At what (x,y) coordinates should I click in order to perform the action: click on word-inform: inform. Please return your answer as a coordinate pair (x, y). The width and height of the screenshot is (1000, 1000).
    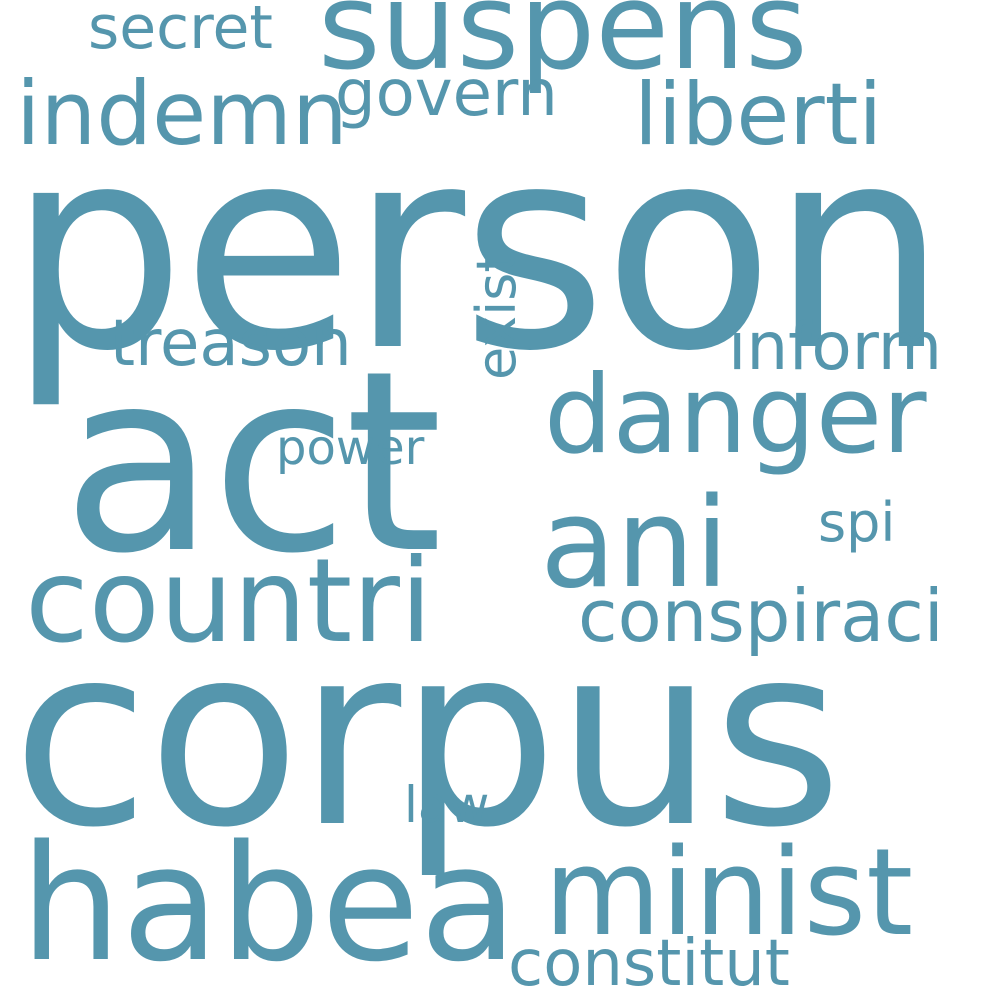
    Looking at the image, I should click on (835, 346).